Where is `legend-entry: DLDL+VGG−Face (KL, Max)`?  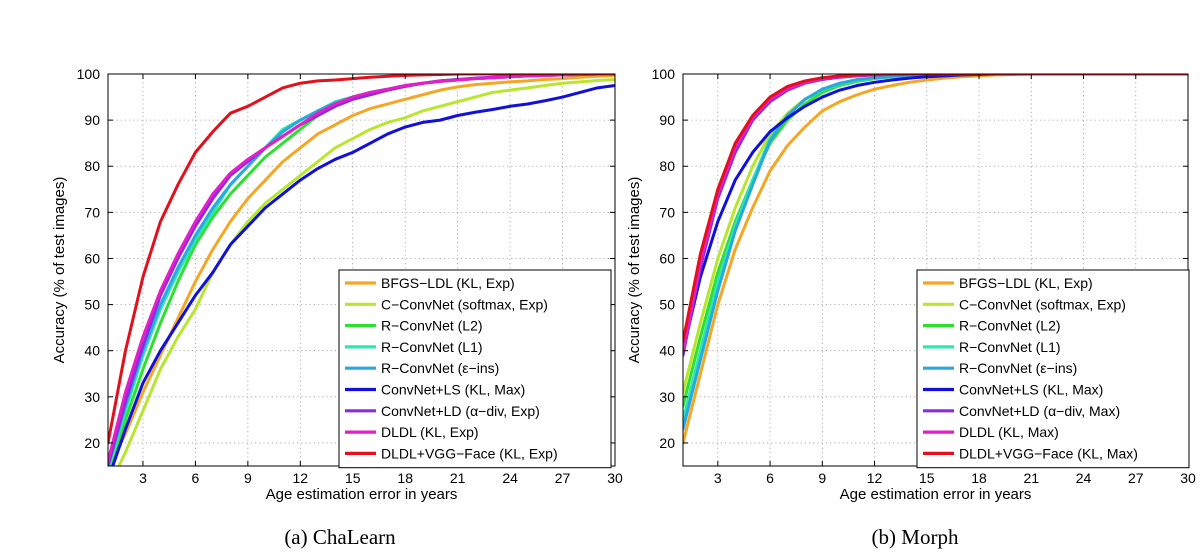 legend-entry: DLDL+VGG−Face (KL, Max) is located at coordinates (1048, 453).